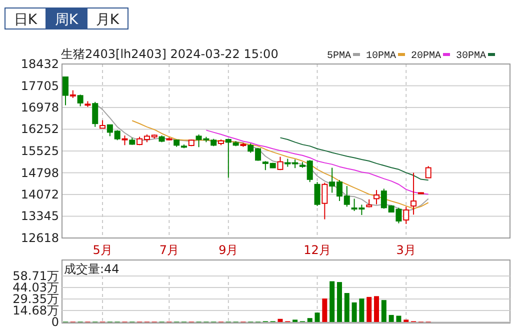 This screenshot has width=517, height=329. What do you see at coordinates (317, 250) in the screenshot?
I see `x-tick-label: 12月` at bounding box center [317, 250].